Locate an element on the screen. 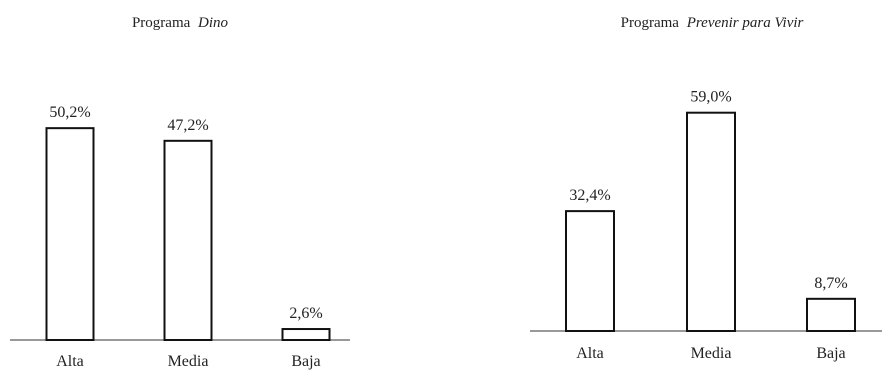 The image size is (884, 371). title-emphasis: Prevenir para Vivir is located at coordinates (745, 23).